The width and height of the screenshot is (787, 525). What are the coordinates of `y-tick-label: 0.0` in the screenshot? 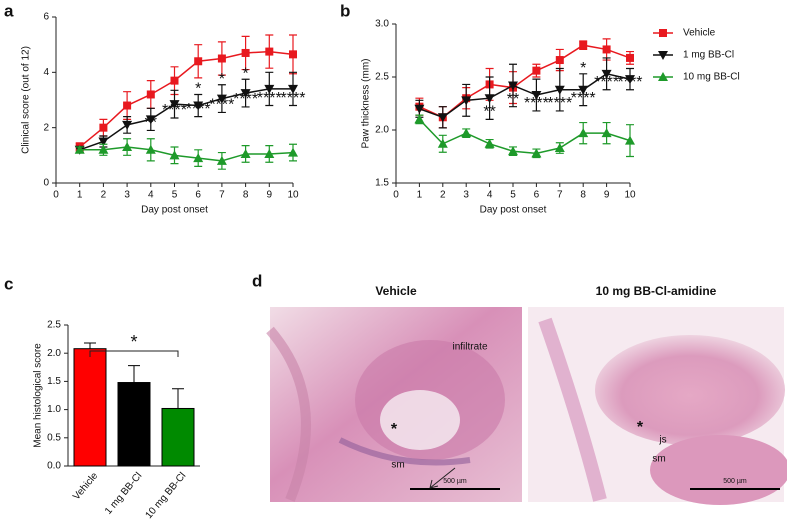 It's located at (54, 466).